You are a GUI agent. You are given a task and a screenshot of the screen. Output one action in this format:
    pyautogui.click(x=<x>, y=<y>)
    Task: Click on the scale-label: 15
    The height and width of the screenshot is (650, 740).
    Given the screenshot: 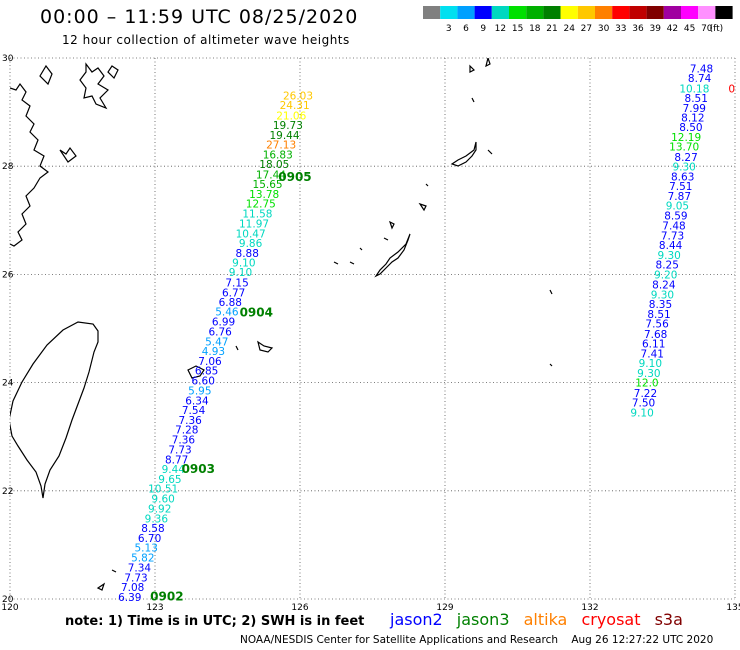 What is the action you would take?
    pyautogui.click(x=517, y=29)
    